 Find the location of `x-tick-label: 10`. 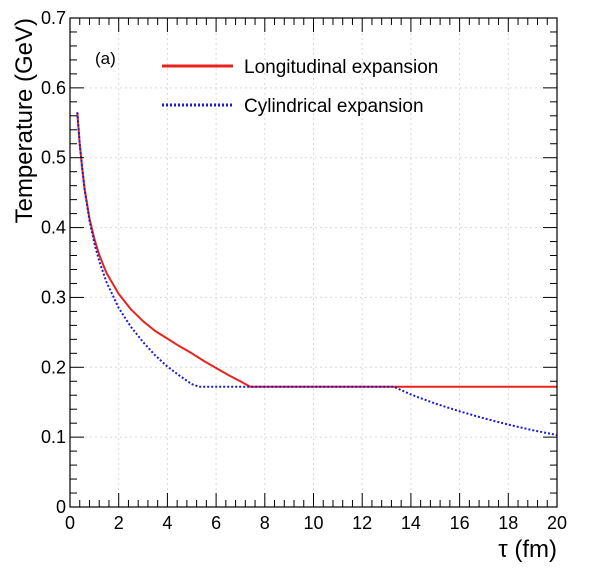

x-tick-label: 10 is located at coordinates (313, 523).